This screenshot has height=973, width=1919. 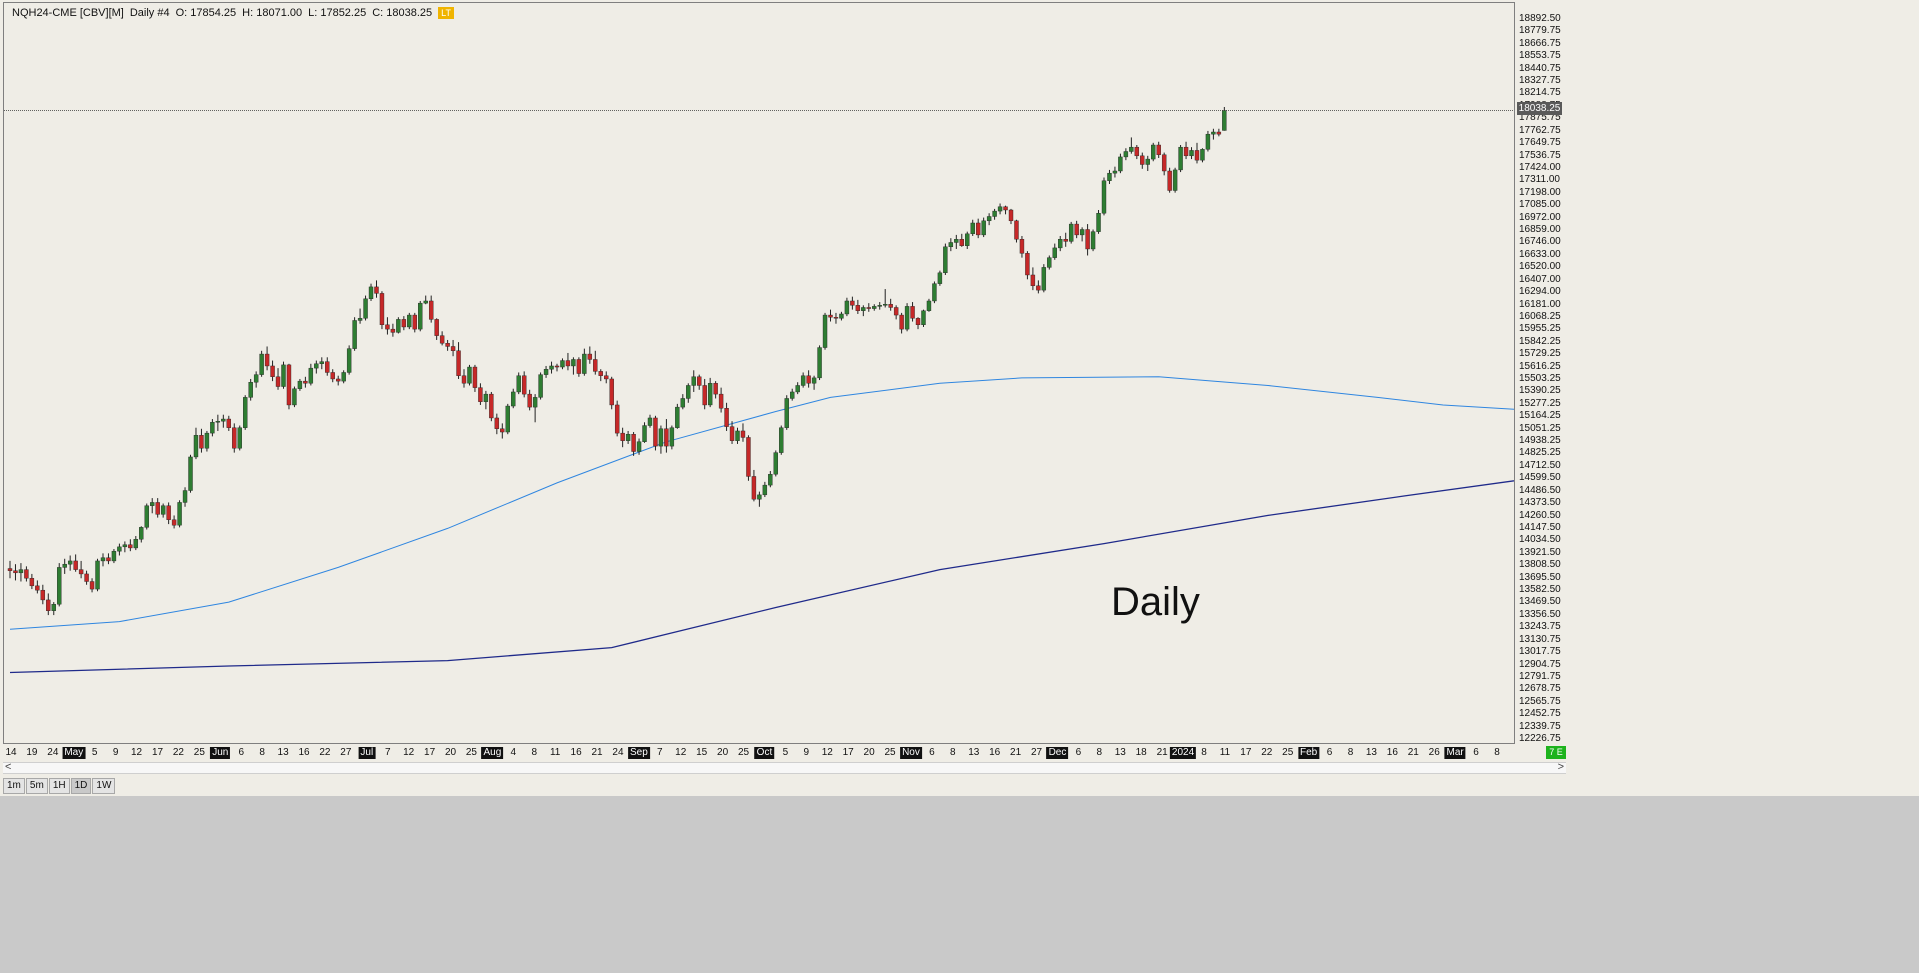 I want to click on date-tick-label: Dec, so click(x=1057, y=753).